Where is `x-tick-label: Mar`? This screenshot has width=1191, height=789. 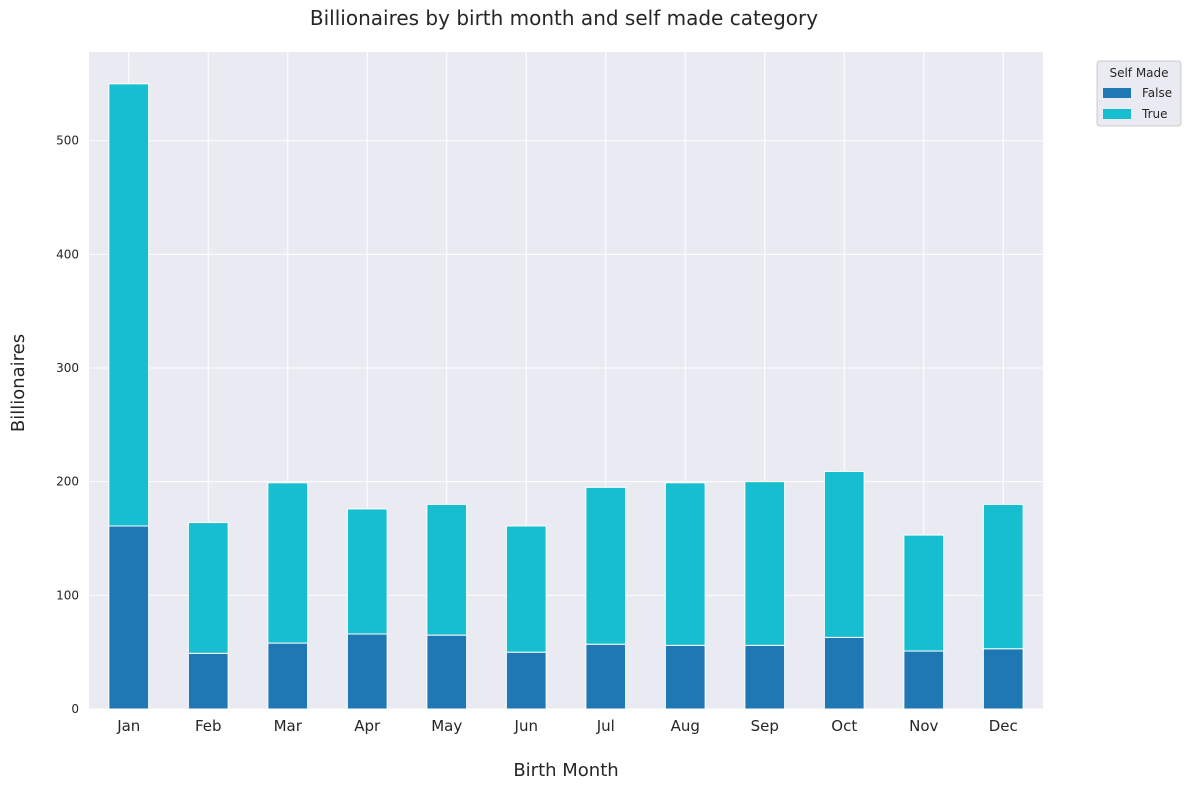 x-tick-label: Mar is located at coordinates (288, 726).